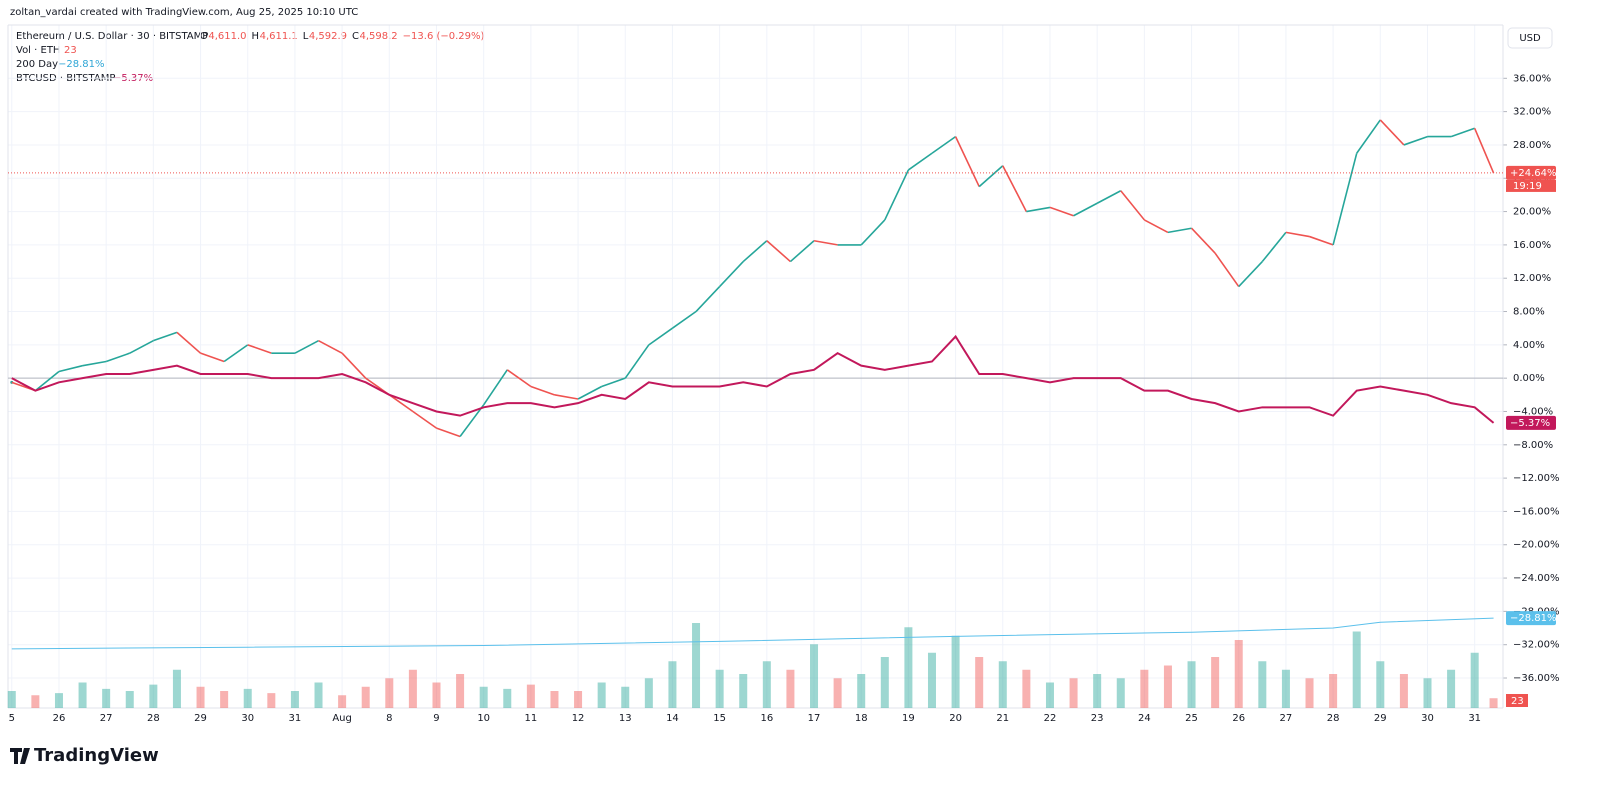 Image resolution: width=1600 pixels, height=798 pixels. What do you see at coordinates (96, 755) in the screenshot?
I see `logo: TradingView` at bounding box center [96, 755].